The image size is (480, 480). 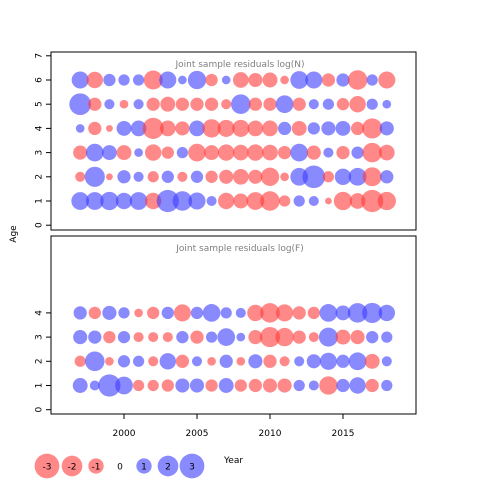 I want to click on bubble-age6-2001, so click(x=138, y=80).